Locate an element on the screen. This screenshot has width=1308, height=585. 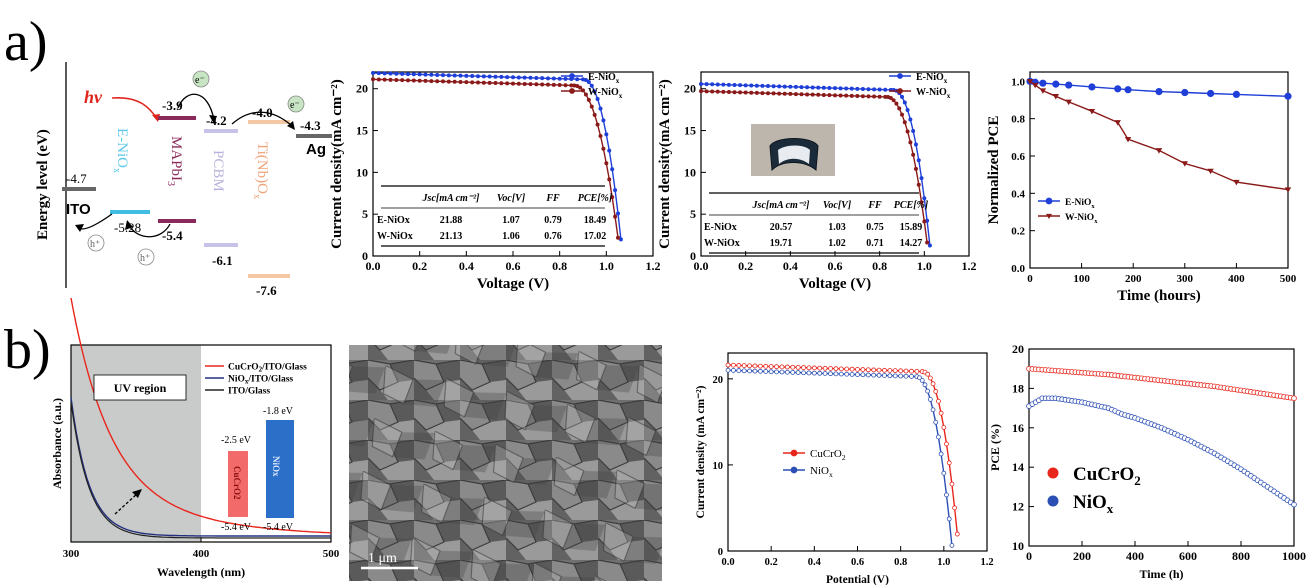
y-axis-label: Current density(mA cm⁻²) is located at coordinates (665, 164).